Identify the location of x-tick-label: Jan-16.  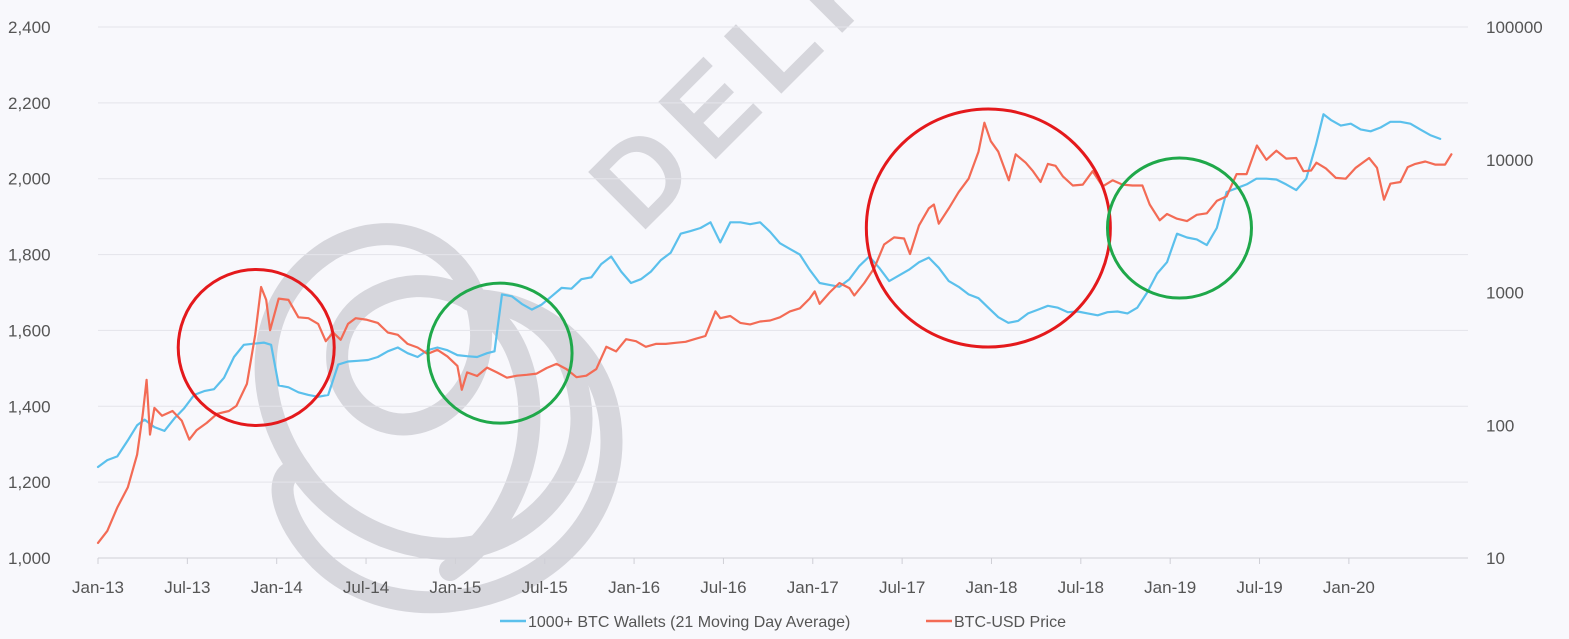
(634, 587).